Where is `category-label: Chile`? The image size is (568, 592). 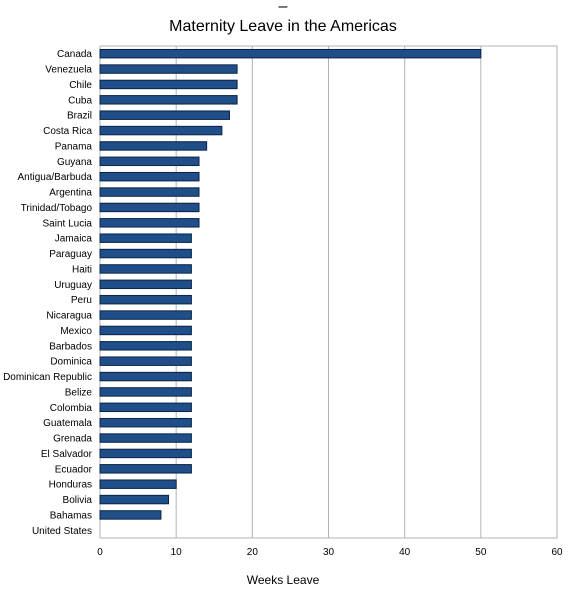
category-label: Chile is located at coordinates (80, 85).